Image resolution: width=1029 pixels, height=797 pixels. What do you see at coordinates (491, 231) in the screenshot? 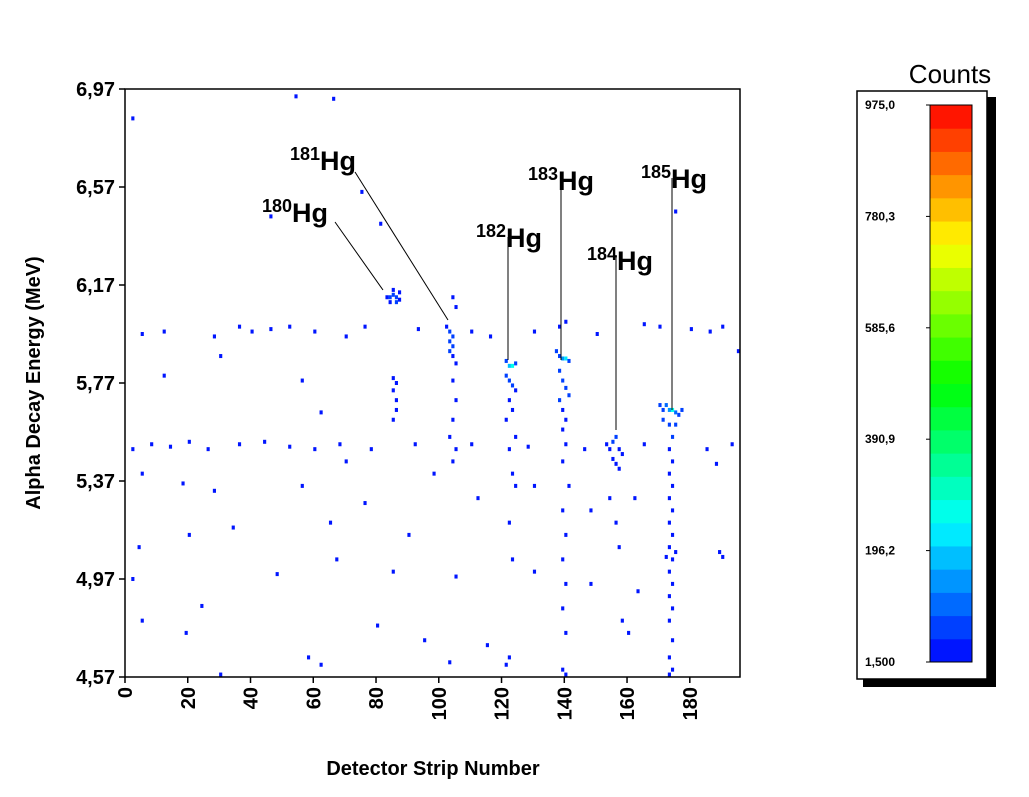
I see `annotation-mass: 182` at bounding box center [491, 231].